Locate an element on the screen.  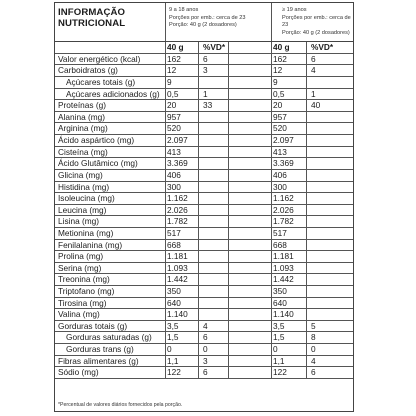
dv-9-18: 3 is located at coordinates (205, 70).